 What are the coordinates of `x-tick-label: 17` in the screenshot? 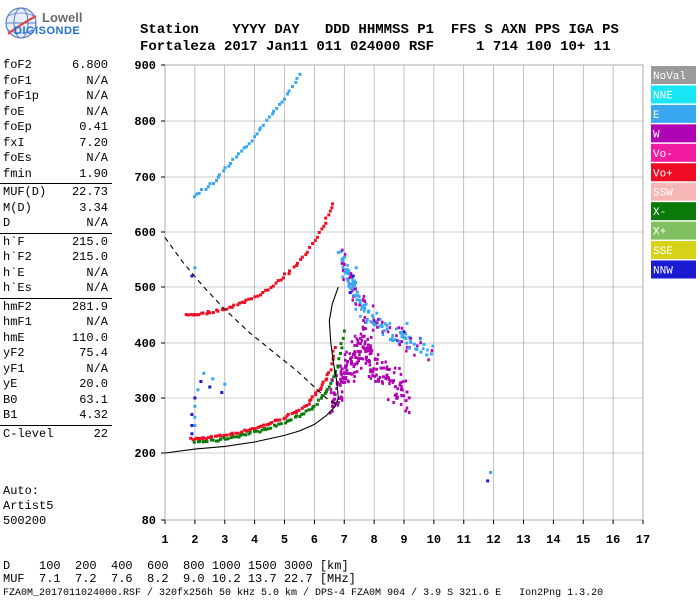 It's located at (643, 540).